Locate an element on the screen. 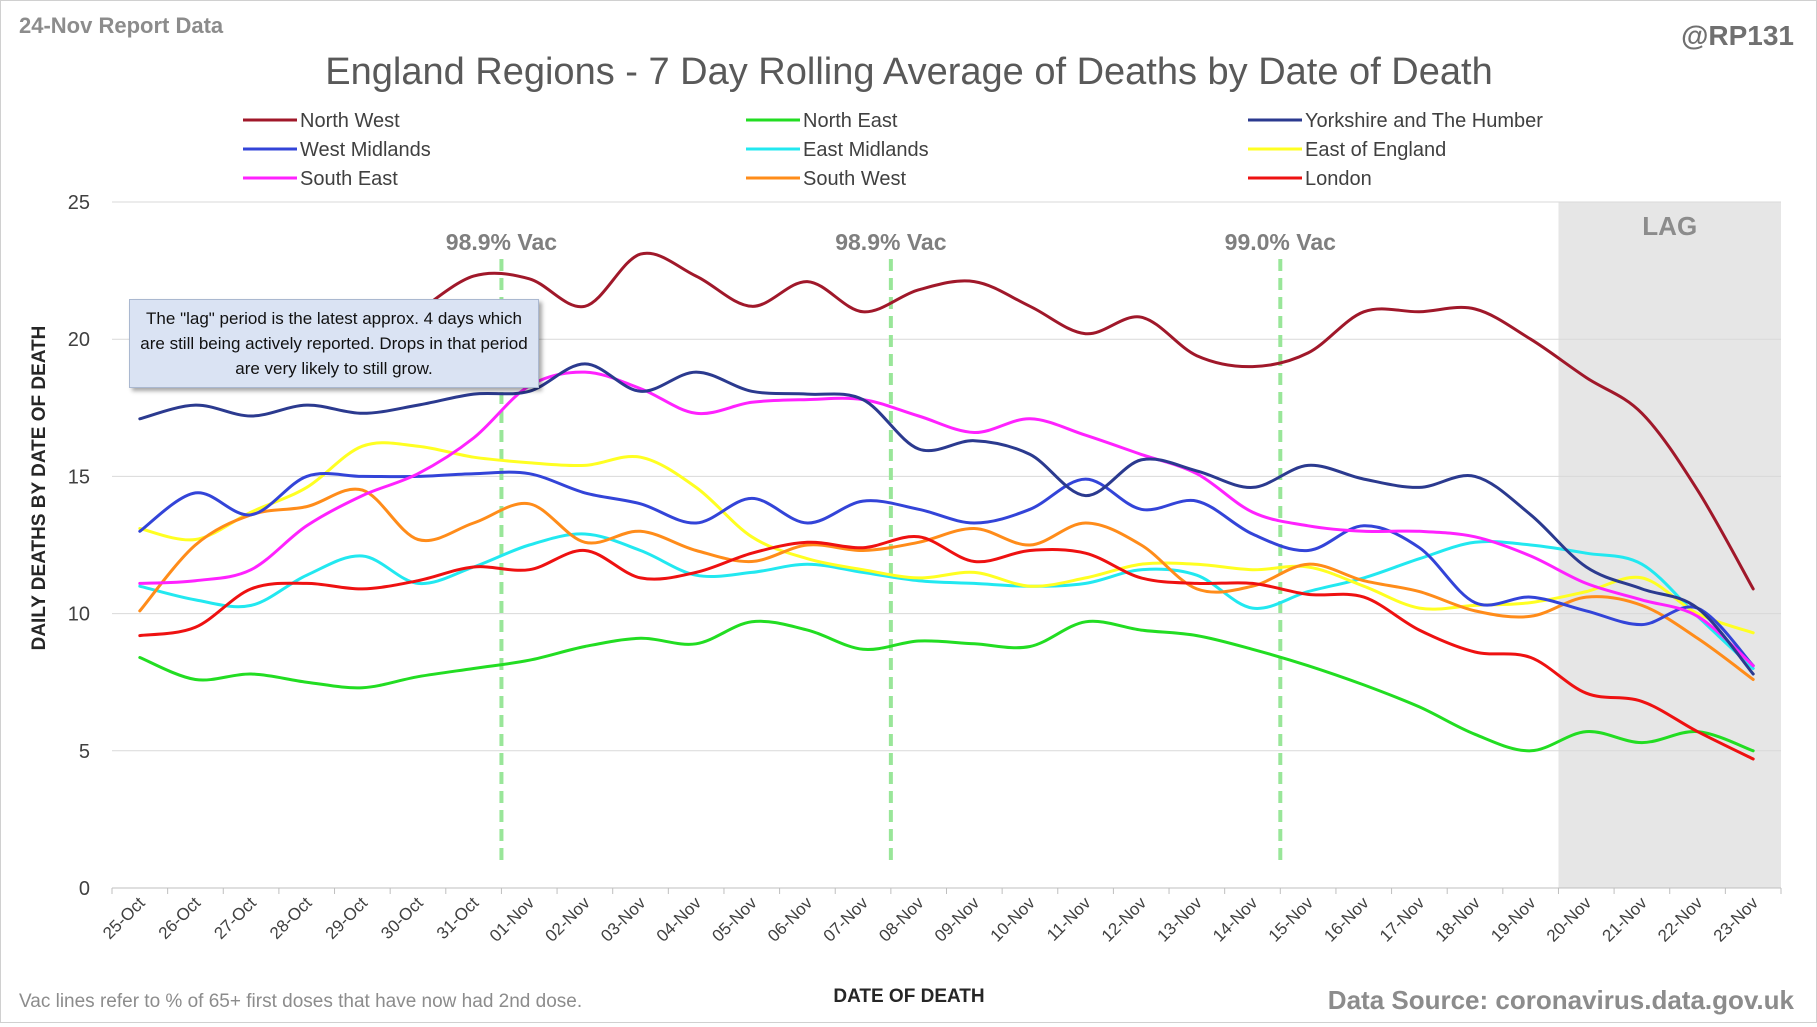 Image resolution: width=1817 pixels, height=1027 pixels. y-tick-label: 15 is located at coordinates (79, 477).